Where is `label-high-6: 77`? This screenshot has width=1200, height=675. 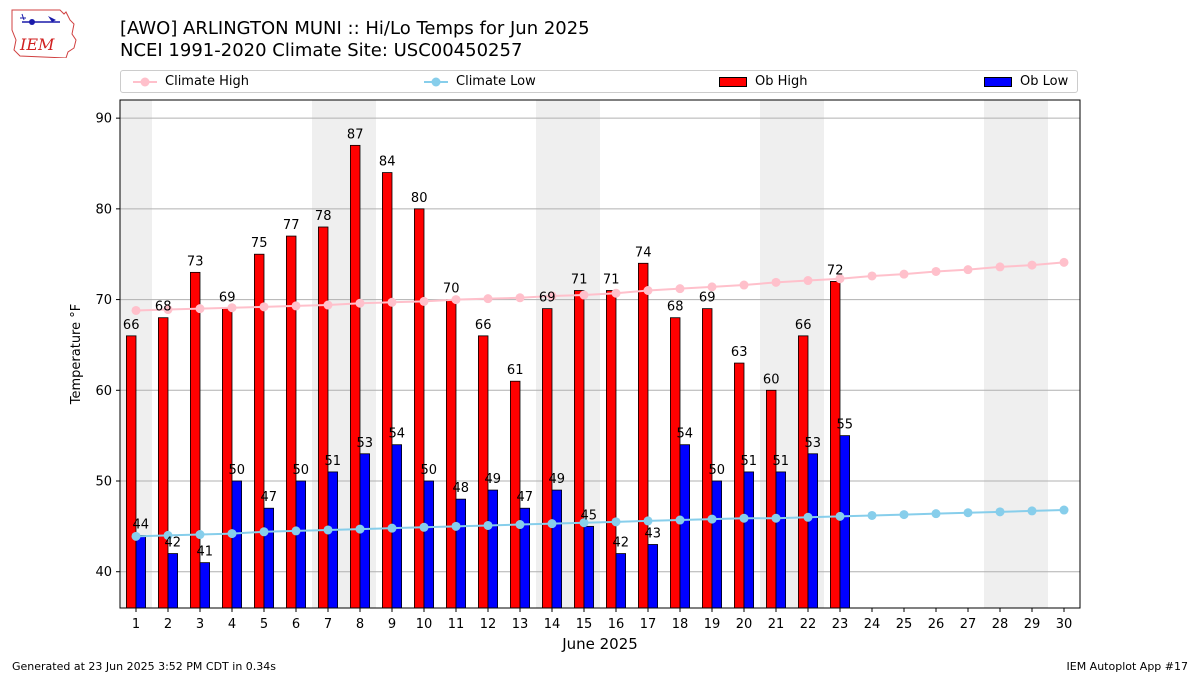 label-high-6: 77 is located at coordinates (291, 225).